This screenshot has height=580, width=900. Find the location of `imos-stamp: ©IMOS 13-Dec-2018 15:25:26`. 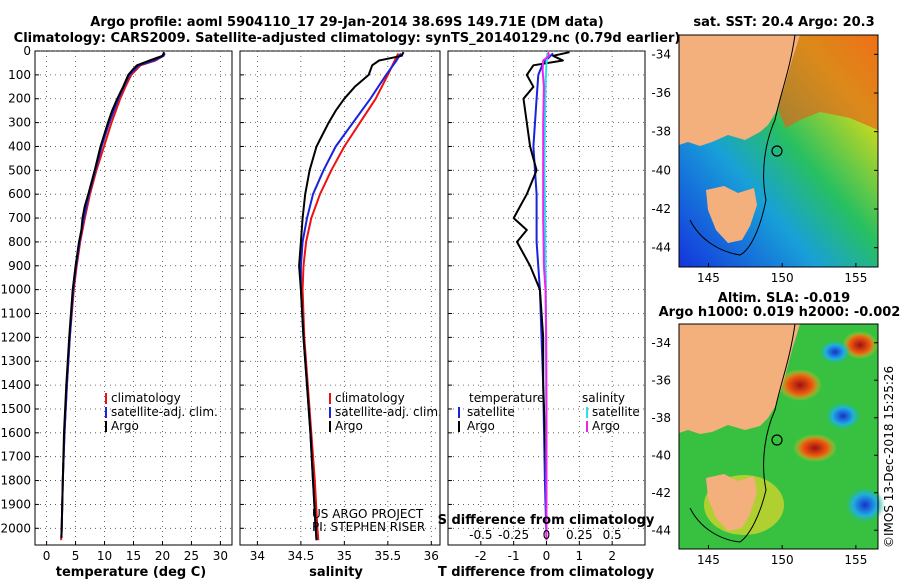

imos-stamp: ©IMOS 13-Dec-2018 15:25:26 is located at coordinates (889, 457).